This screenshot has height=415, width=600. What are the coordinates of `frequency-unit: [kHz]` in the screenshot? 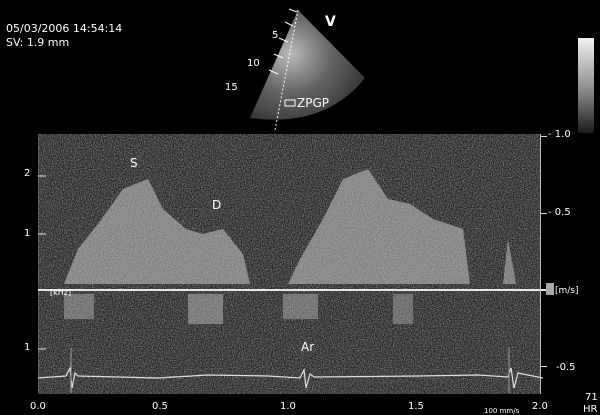 It's located at (61, 292).